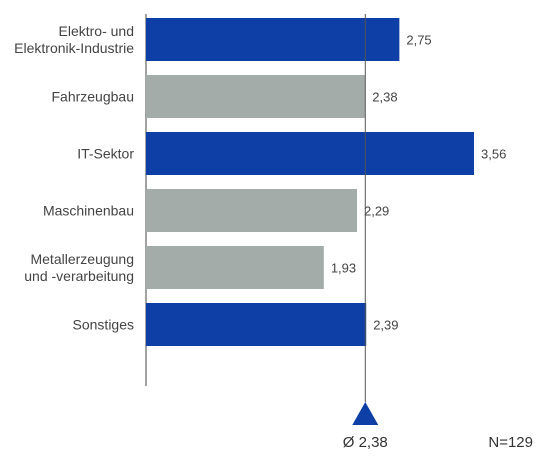 The image size is (540, 469). Describe the element at coordinates (103, 325) in the screenshot. I see `category-label: Sonstiges` at that location.